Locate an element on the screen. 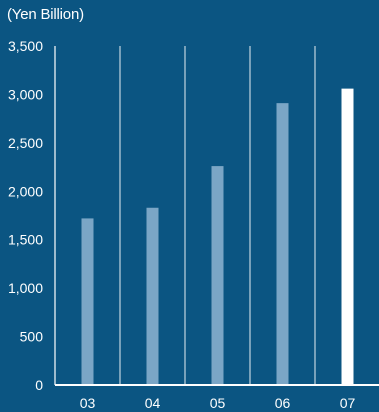 The height and width of the screenshot is (412, 379). y-tick-label-2: 1,000 is located at coordinates (25, 288).